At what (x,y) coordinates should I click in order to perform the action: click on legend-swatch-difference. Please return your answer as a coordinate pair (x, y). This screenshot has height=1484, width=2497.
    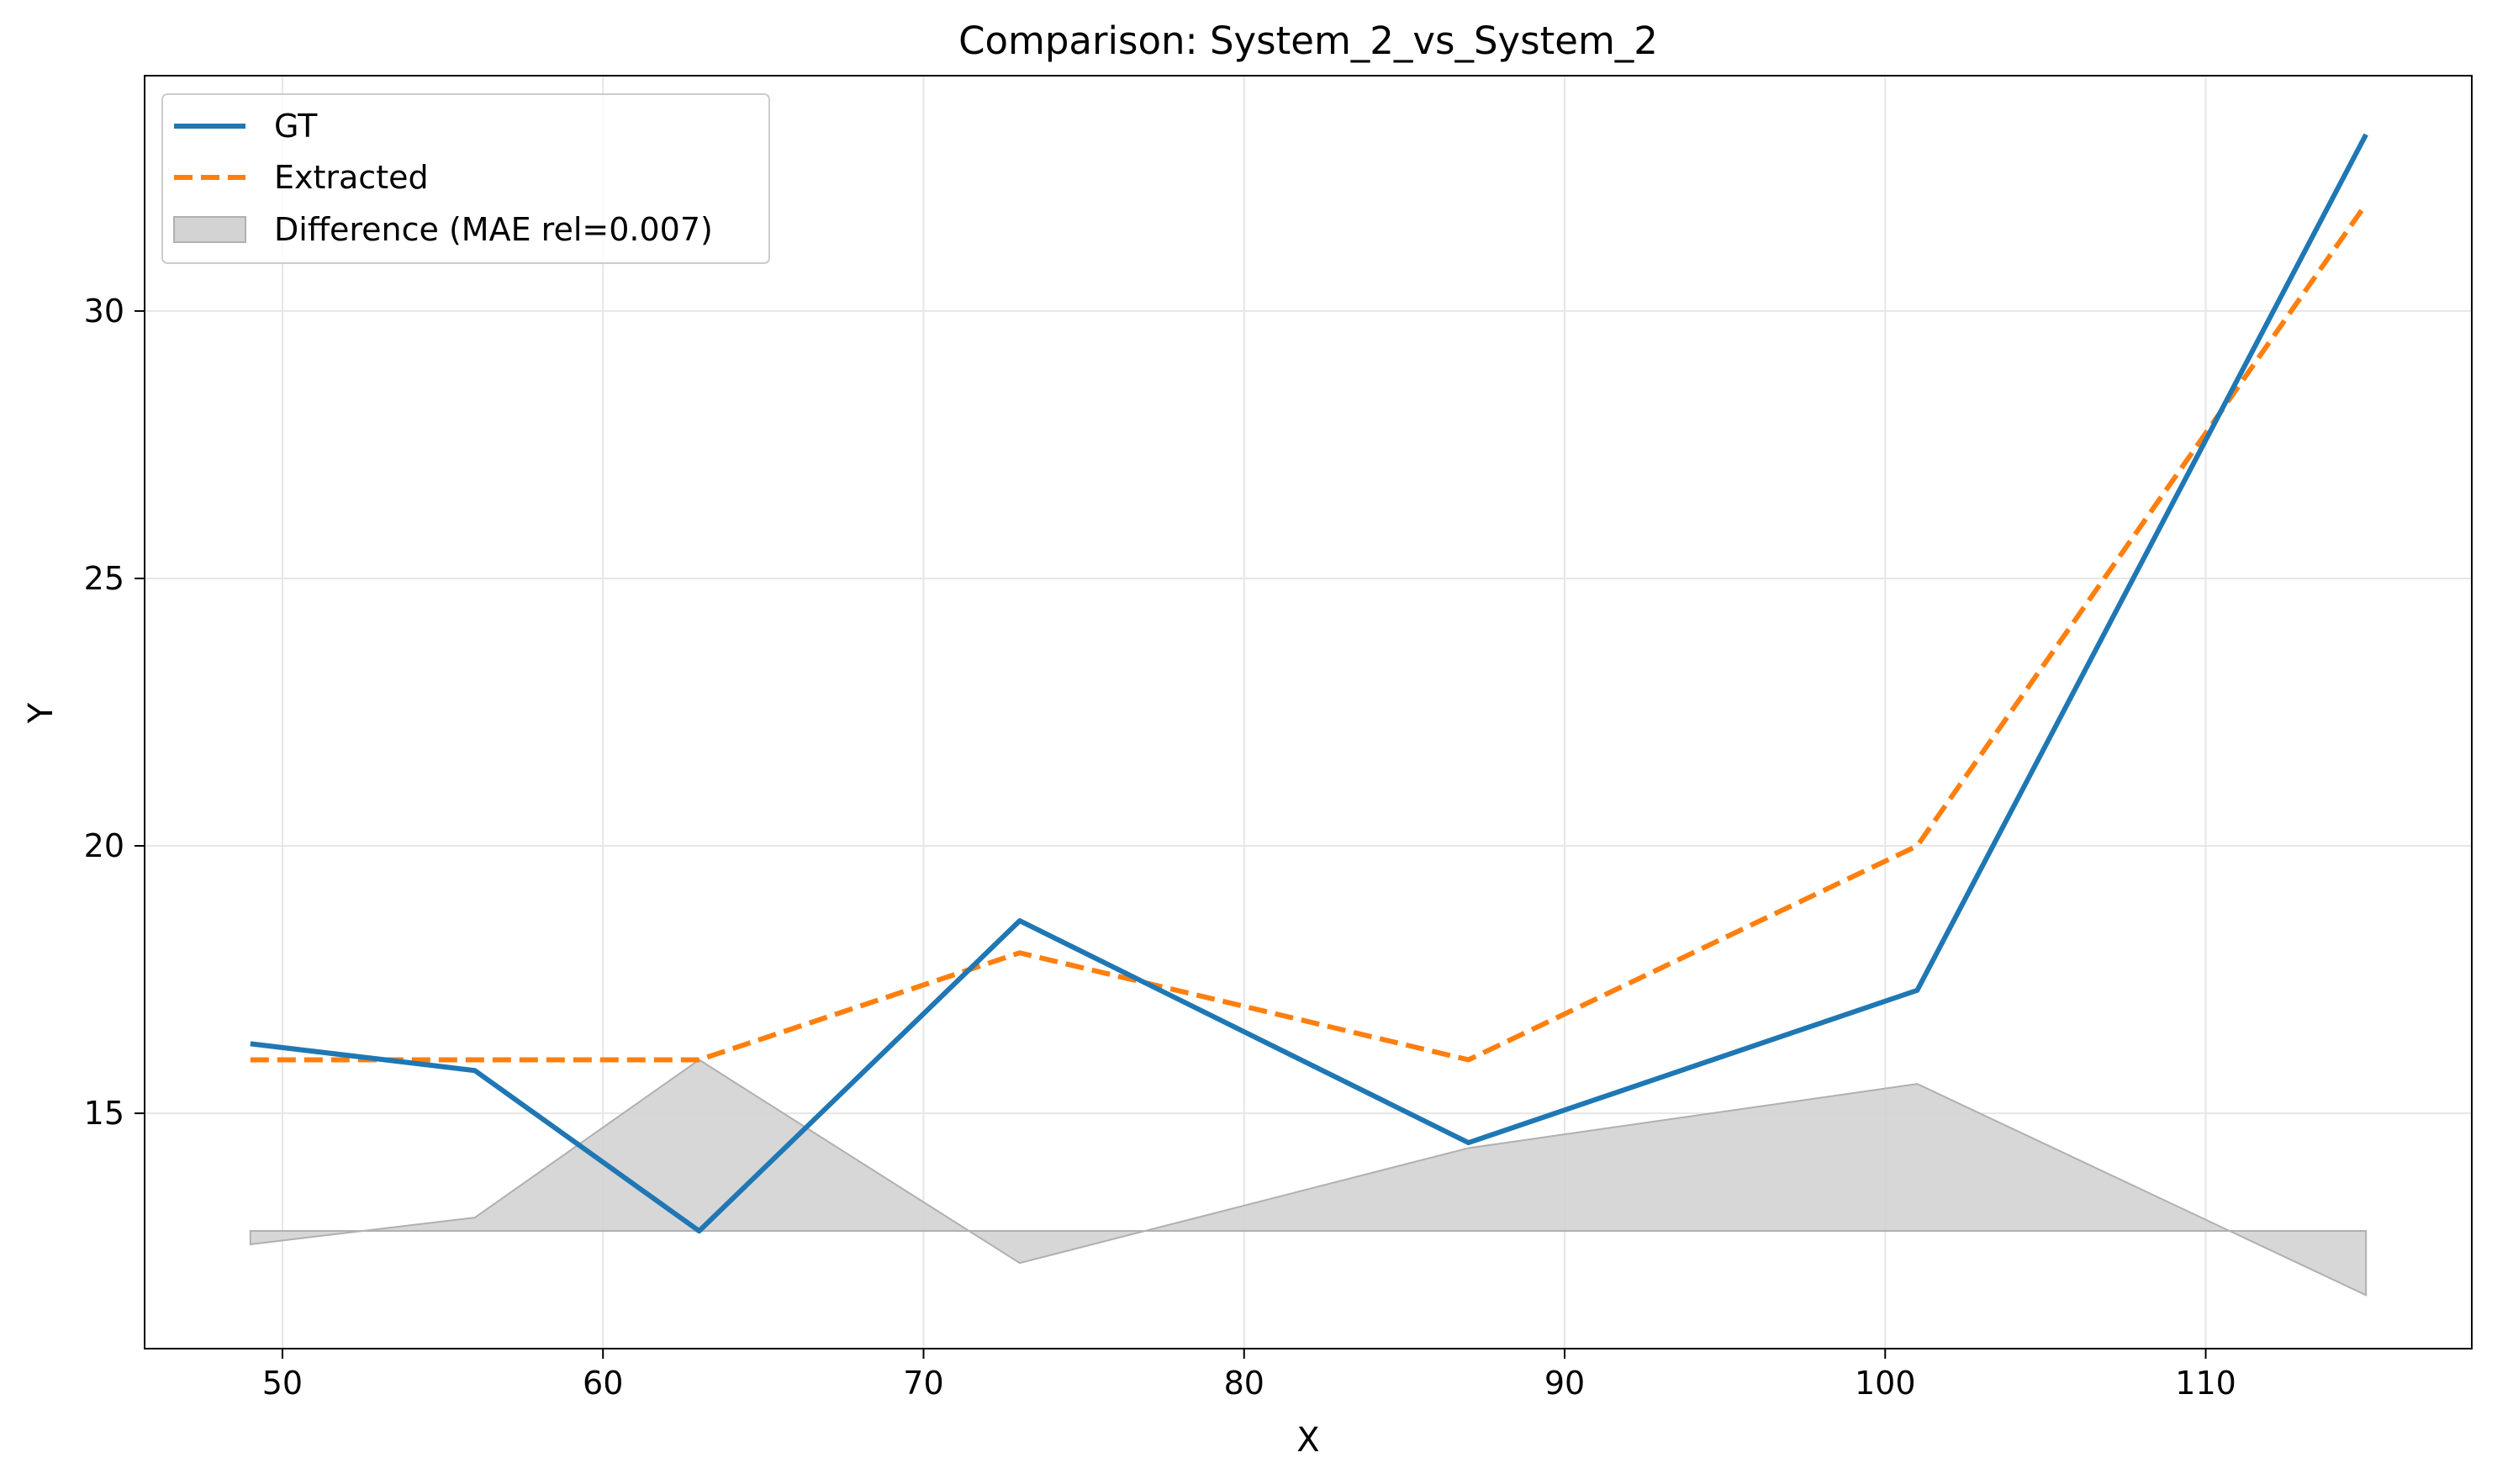
    Looking at the image, I should click on (209, 229).